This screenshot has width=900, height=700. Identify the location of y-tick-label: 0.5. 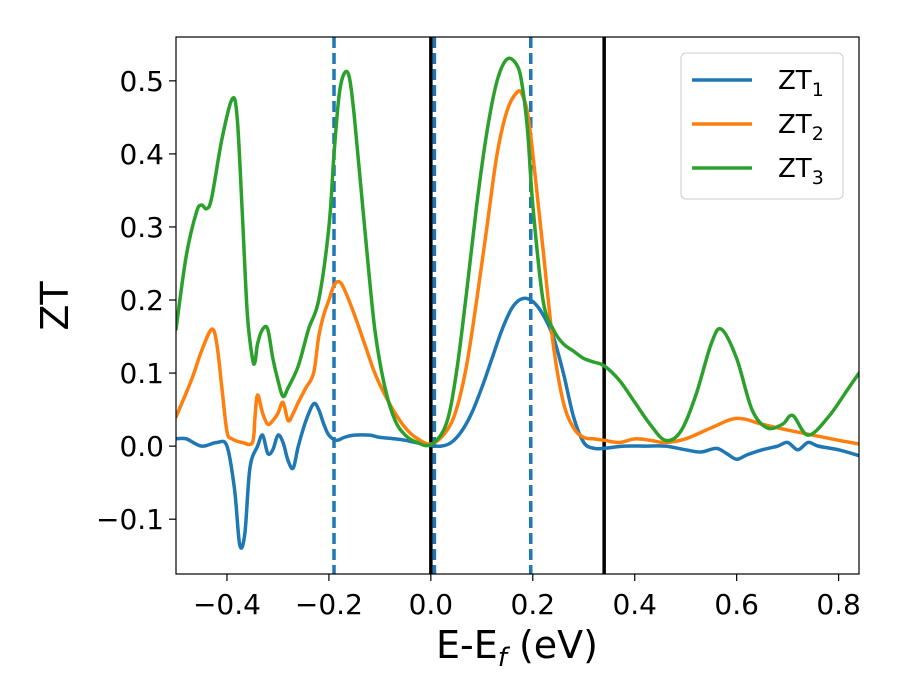
(141, 81).